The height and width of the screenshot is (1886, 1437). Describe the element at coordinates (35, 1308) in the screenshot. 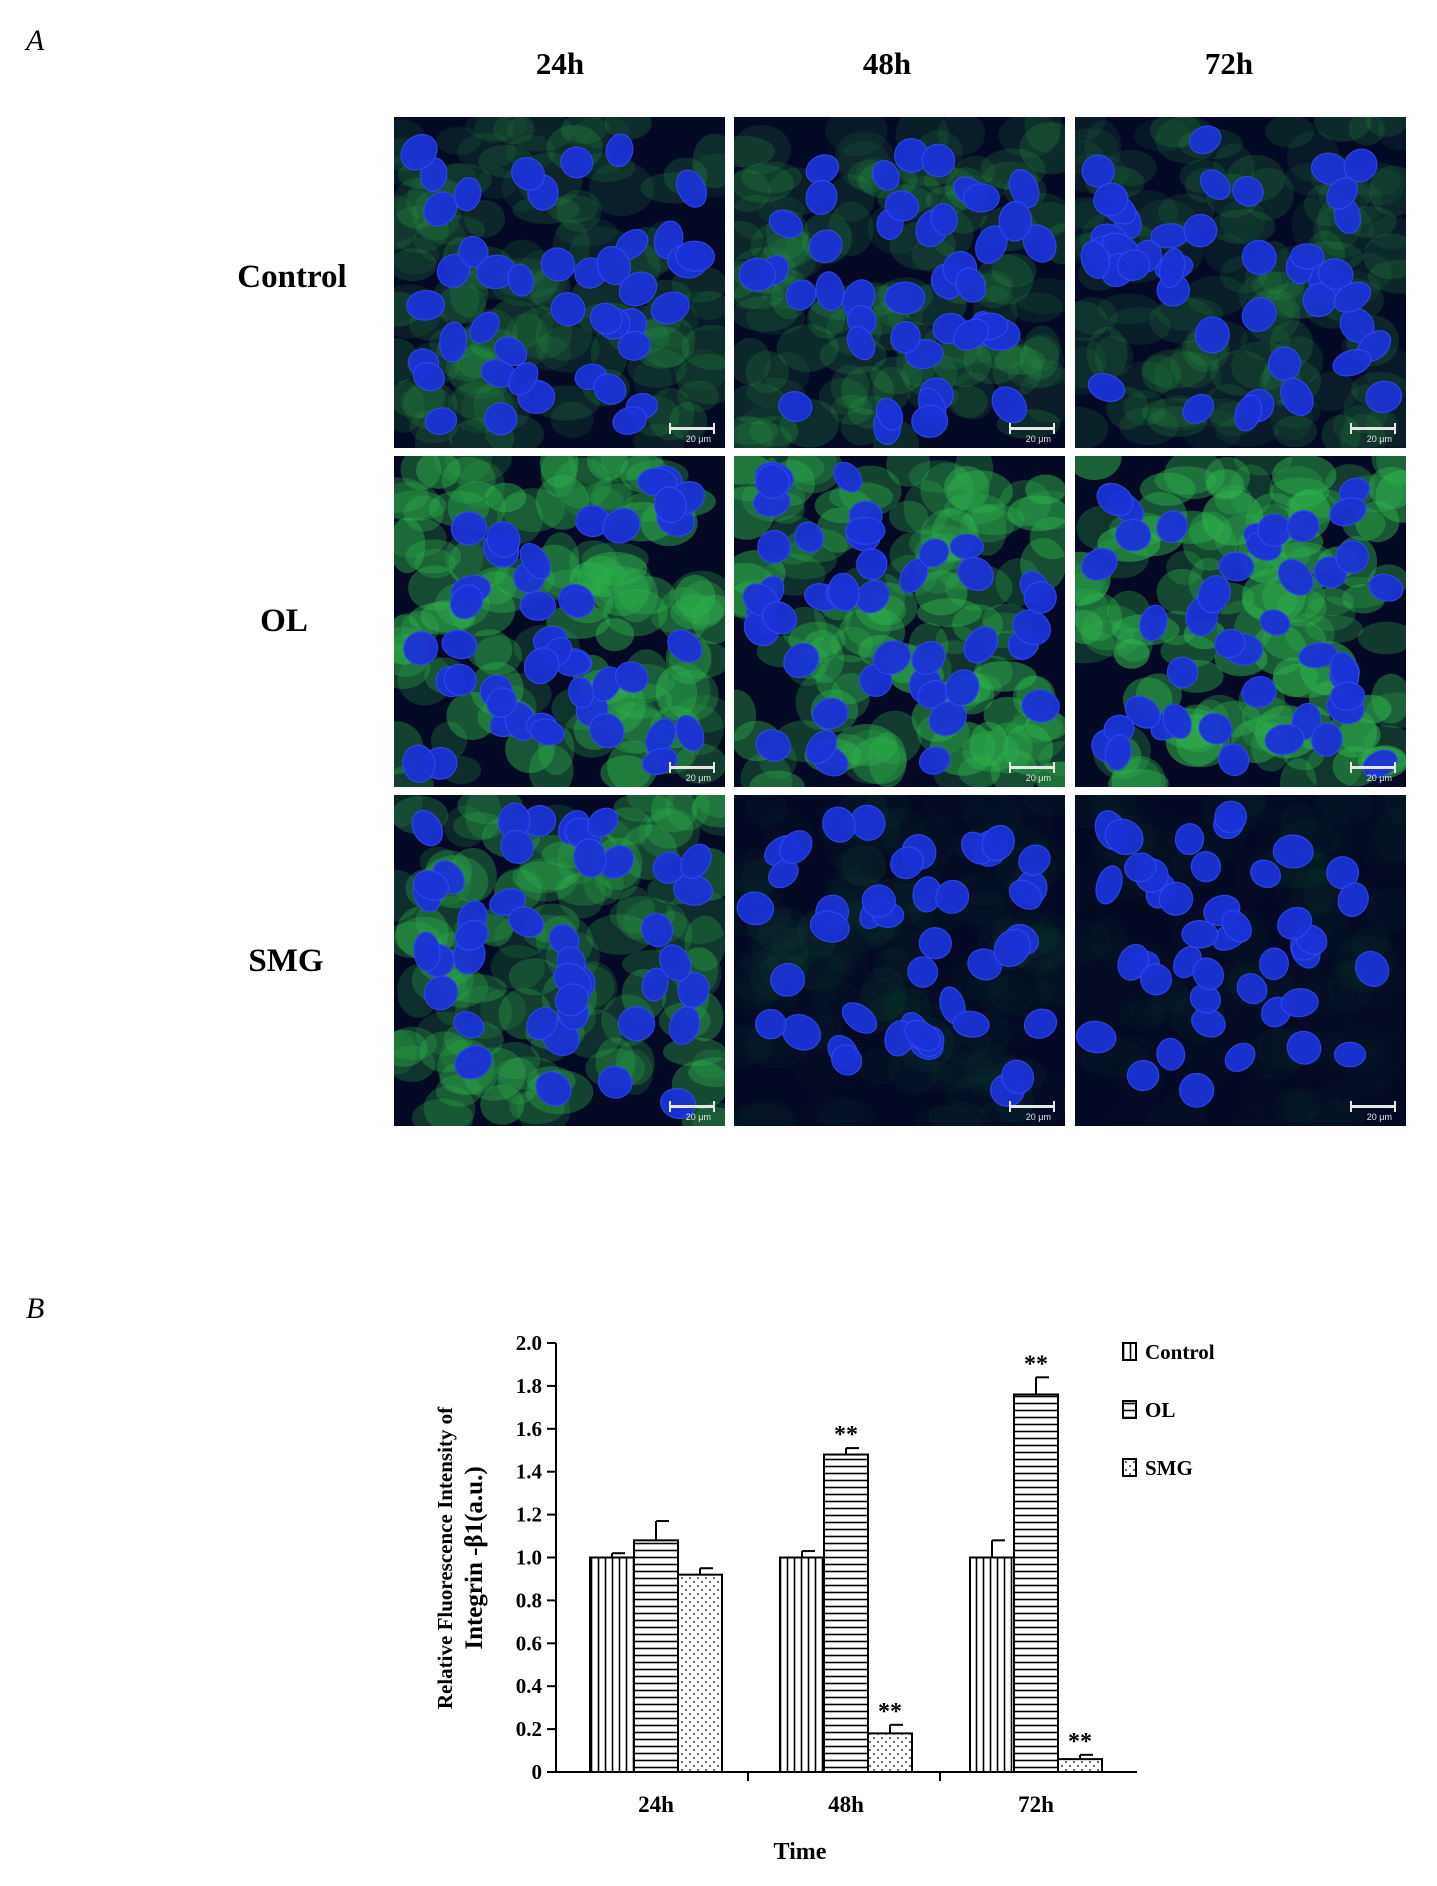

I see `panel-b-letter: B` at that location.